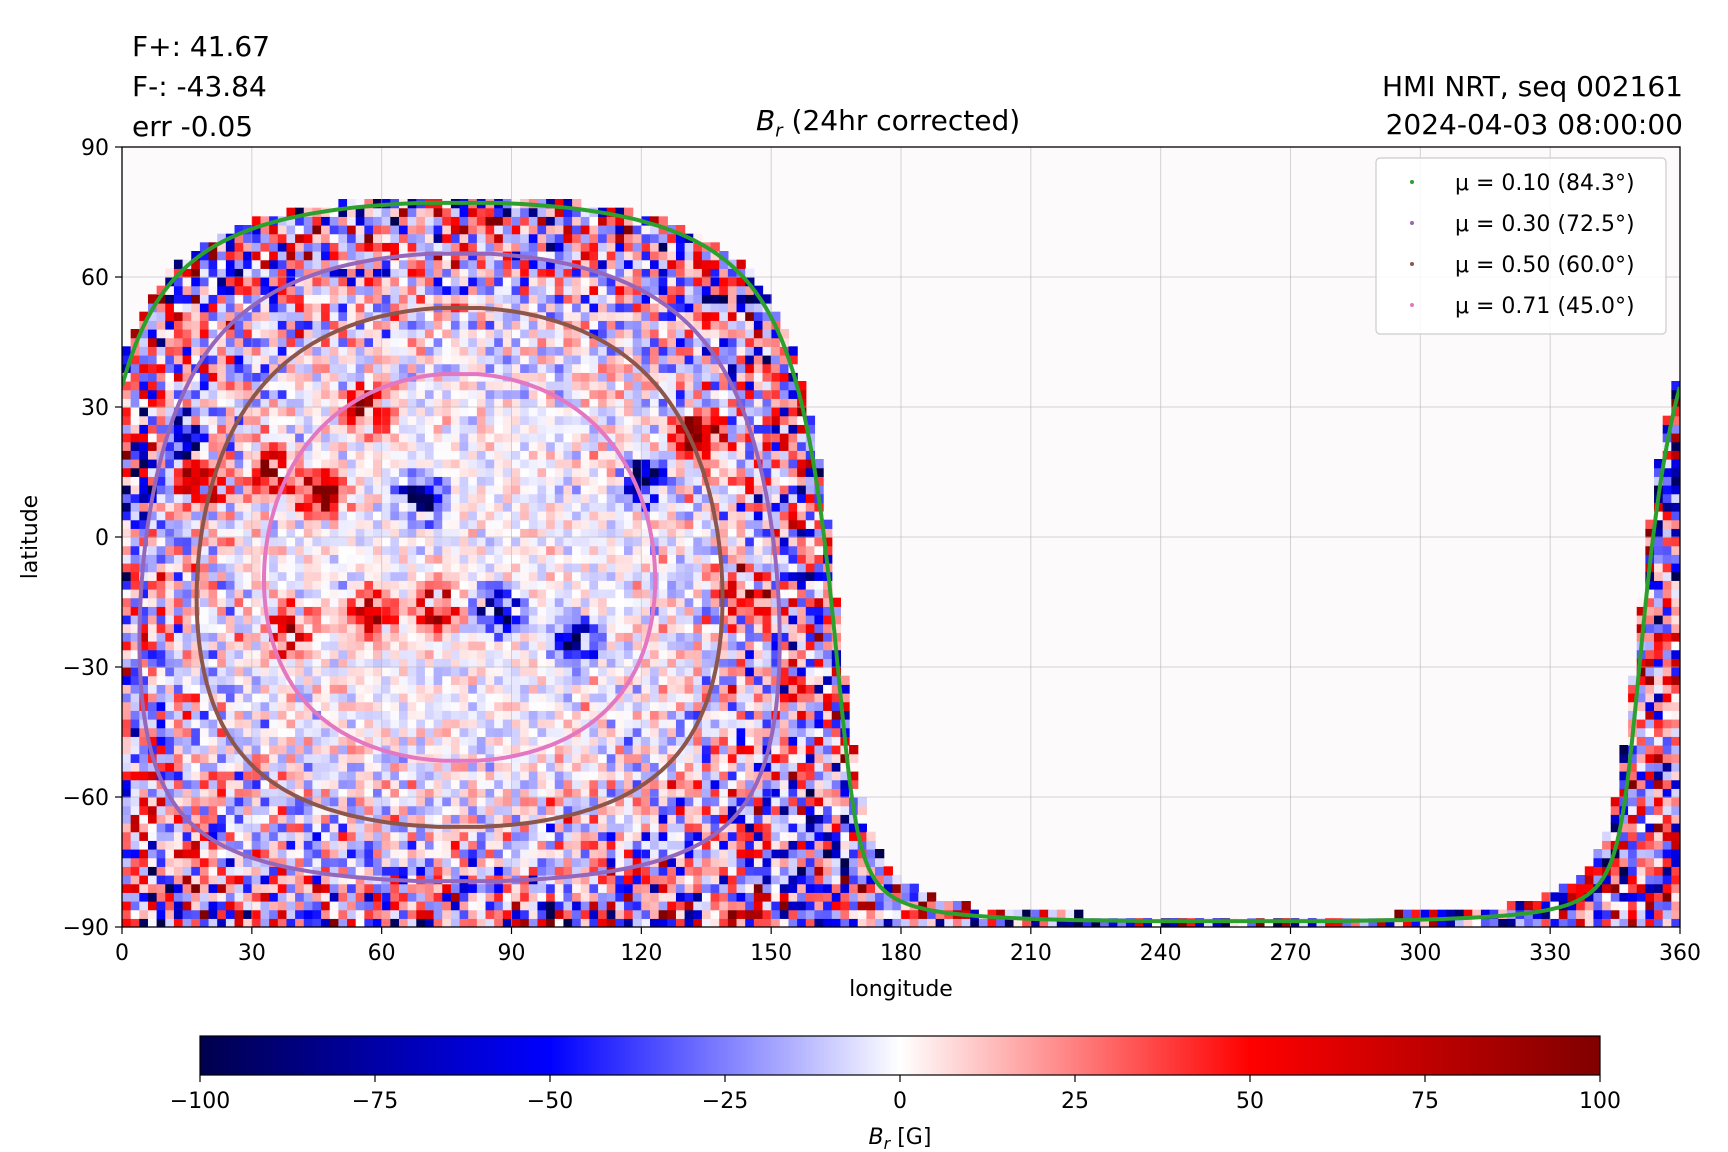 This screenshot has height=1152, width=1728. Describe the element at coordinates (900, 1101) in the screenshot. I see `colorbar-tick-label: 0` at that location.